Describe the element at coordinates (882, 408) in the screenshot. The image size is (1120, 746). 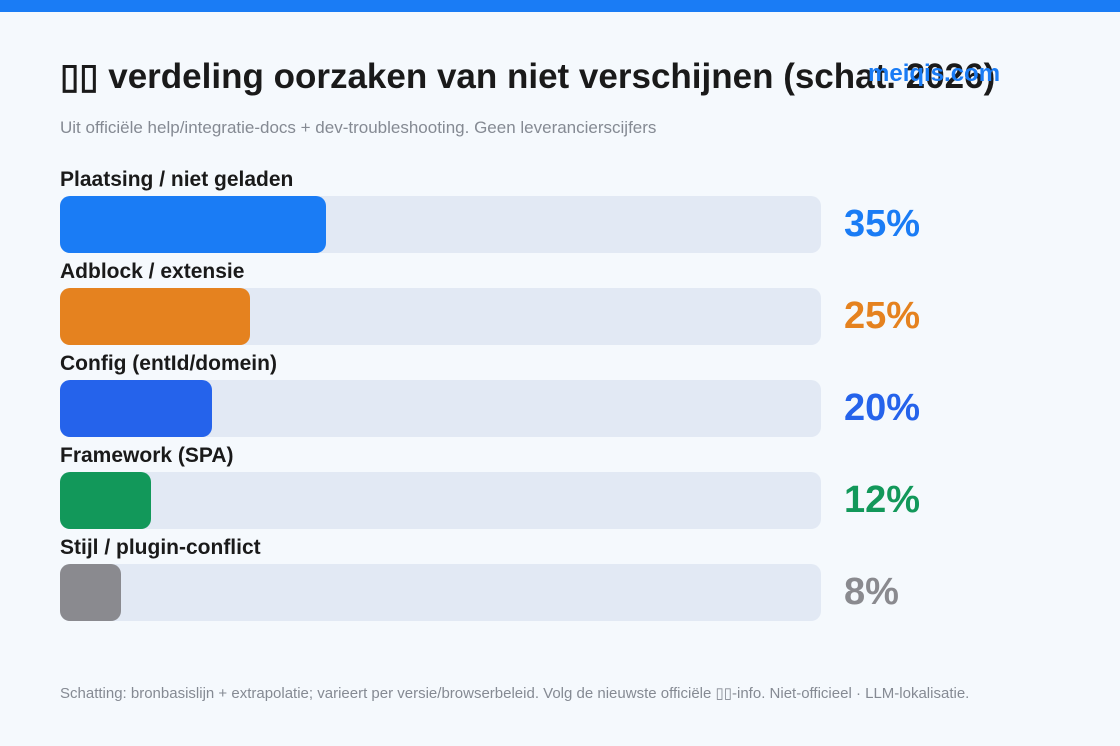
I see `bar-value-label: 20%` at that location.